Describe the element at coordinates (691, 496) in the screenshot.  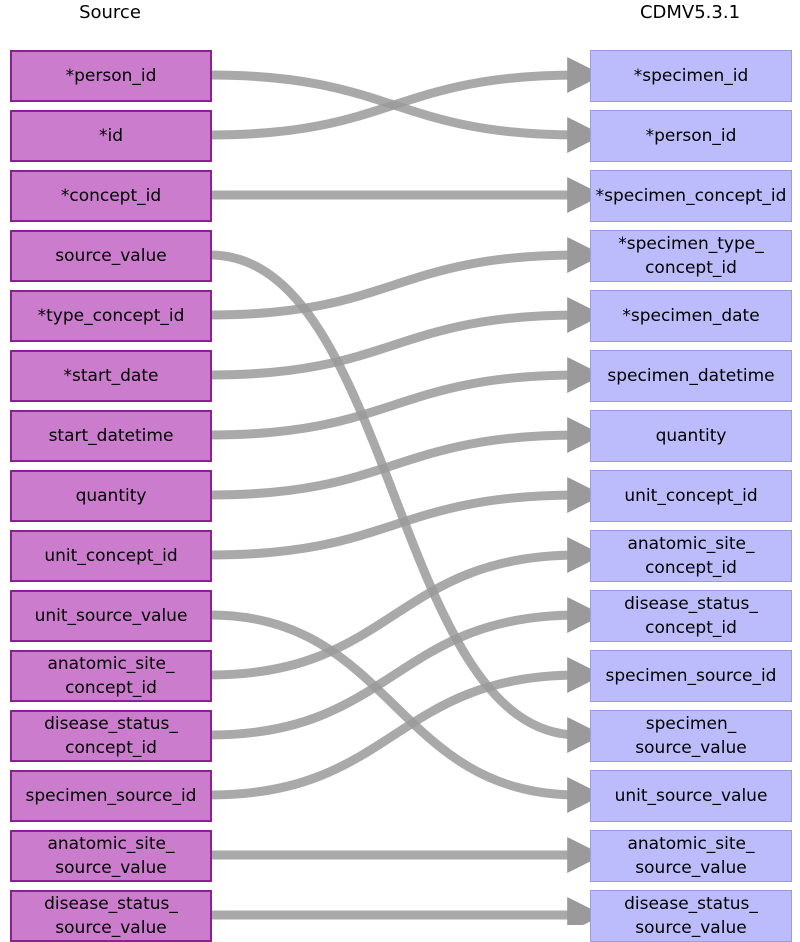
I see `target-field-unit-concept-id: unit_concept_id` at that location.